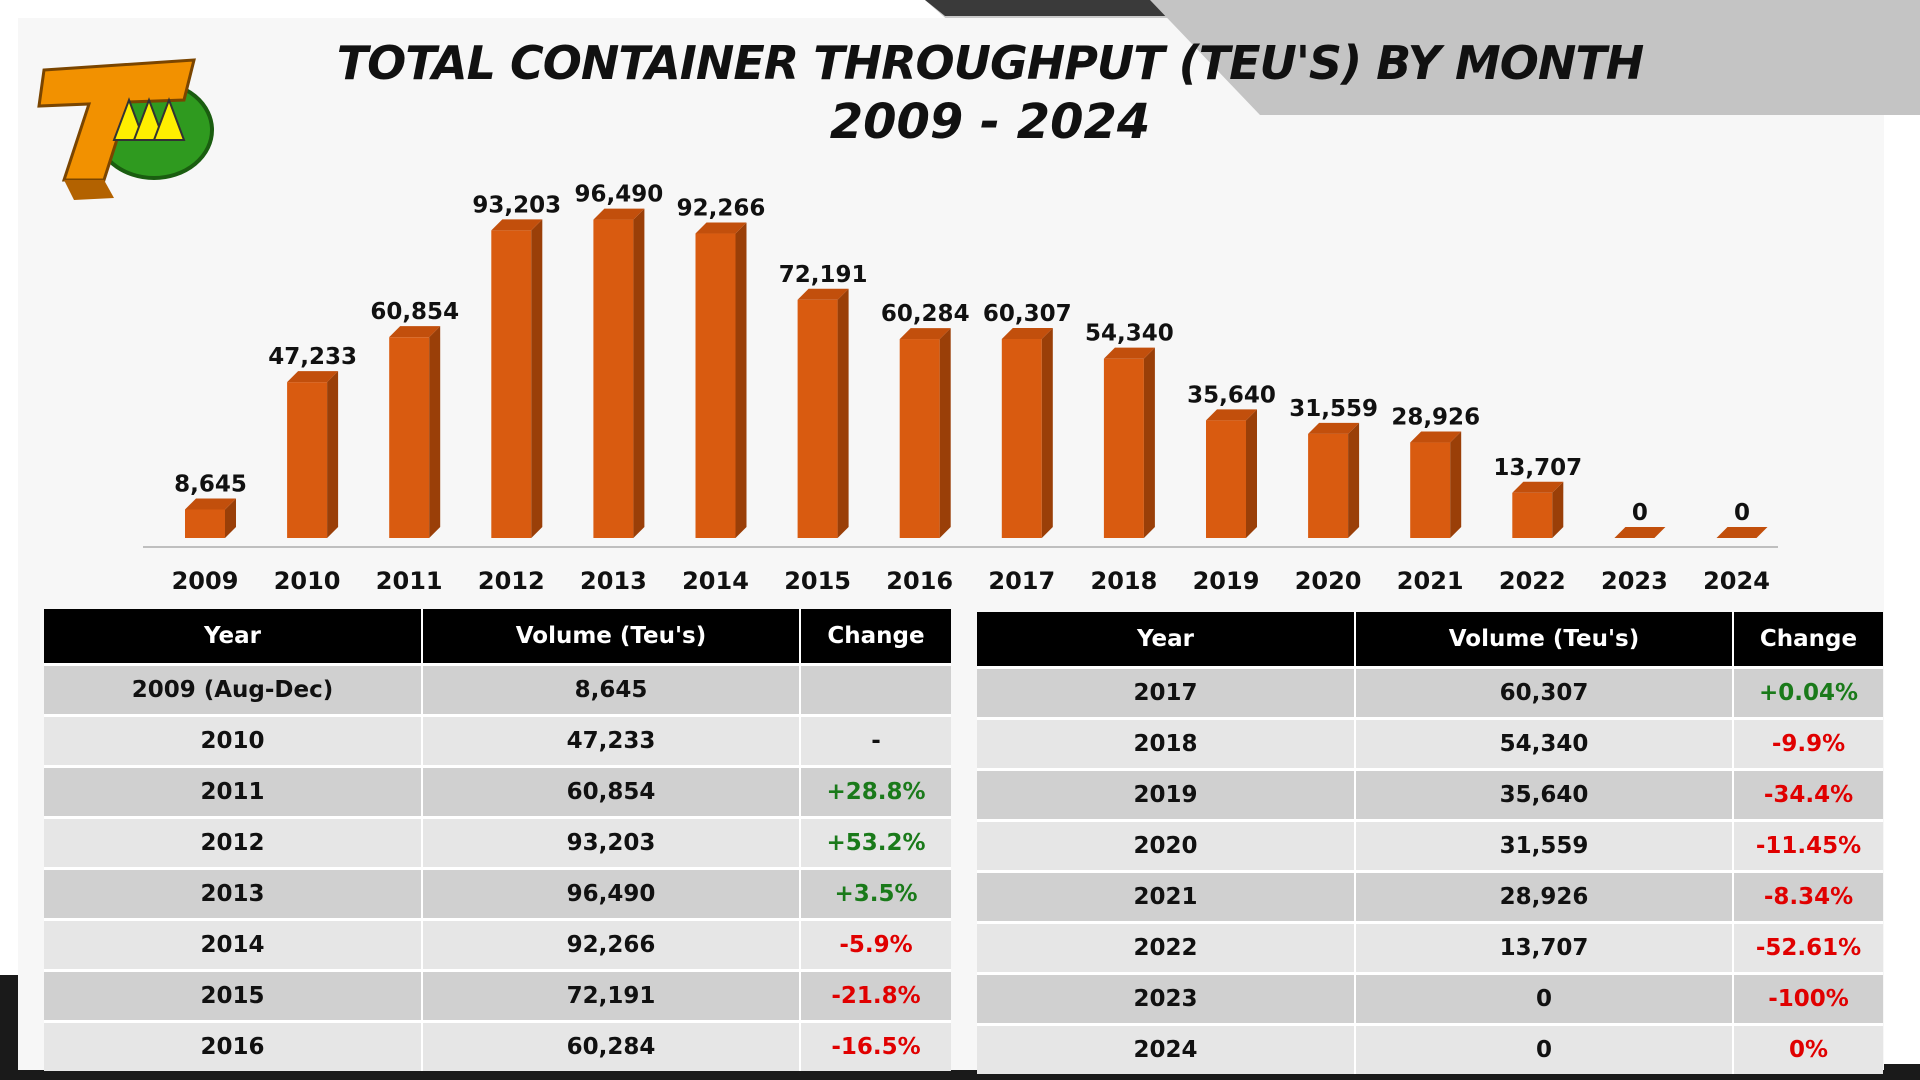 The image size is (1920, 1080). Describe the element at coordinates (497, 1045) in the screenshot. I see `table-row: 2016 60,284 -16.5%` at that location.